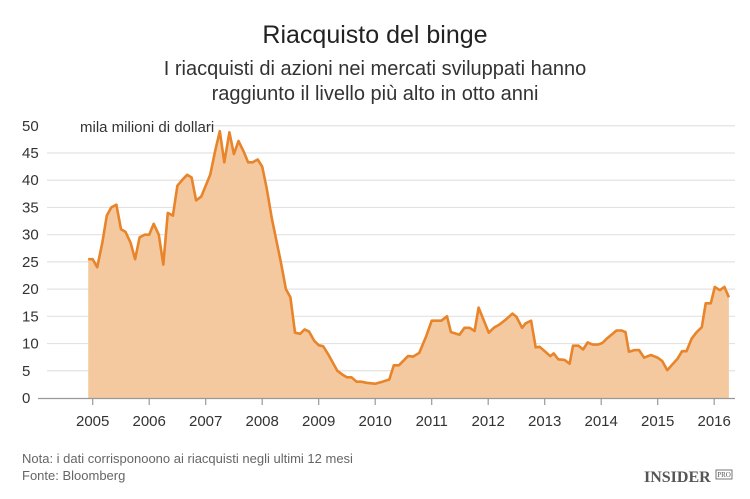 The height and width of the screenshot is (499, 750). What do you see at coordinates (432, 421) in the screenshot?
I see `x-tick-label: 2011` at bounding box center [432, 421].